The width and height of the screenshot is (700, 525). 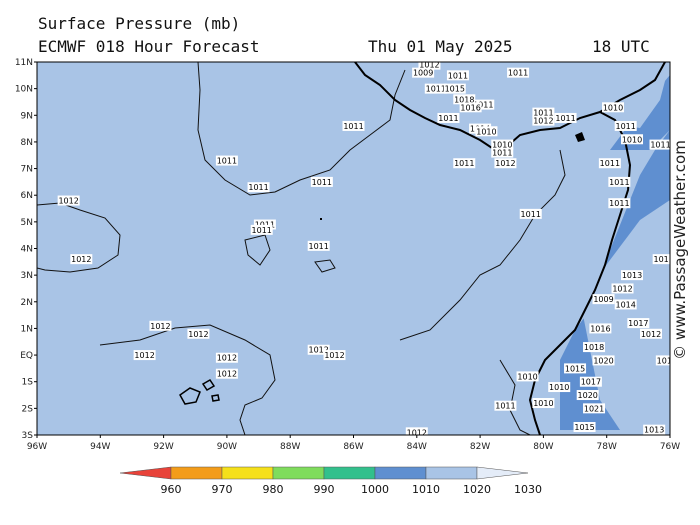 I want to click on isobar-label-text: 1018, so click(x=464, y=99).